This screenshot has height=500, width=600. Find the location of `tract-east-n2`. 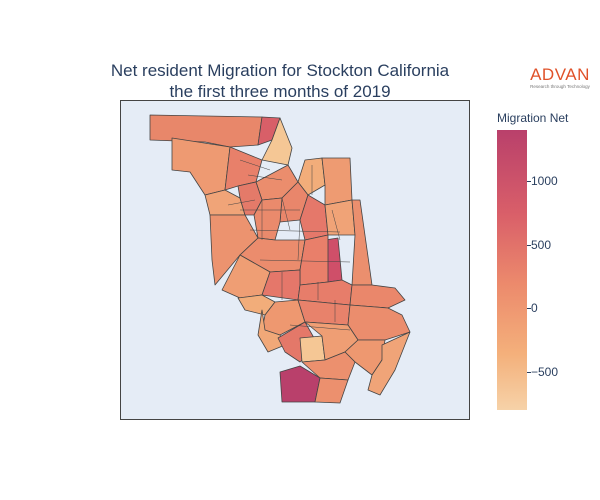

tract-east-n2 is located at coordinates (337, 181).